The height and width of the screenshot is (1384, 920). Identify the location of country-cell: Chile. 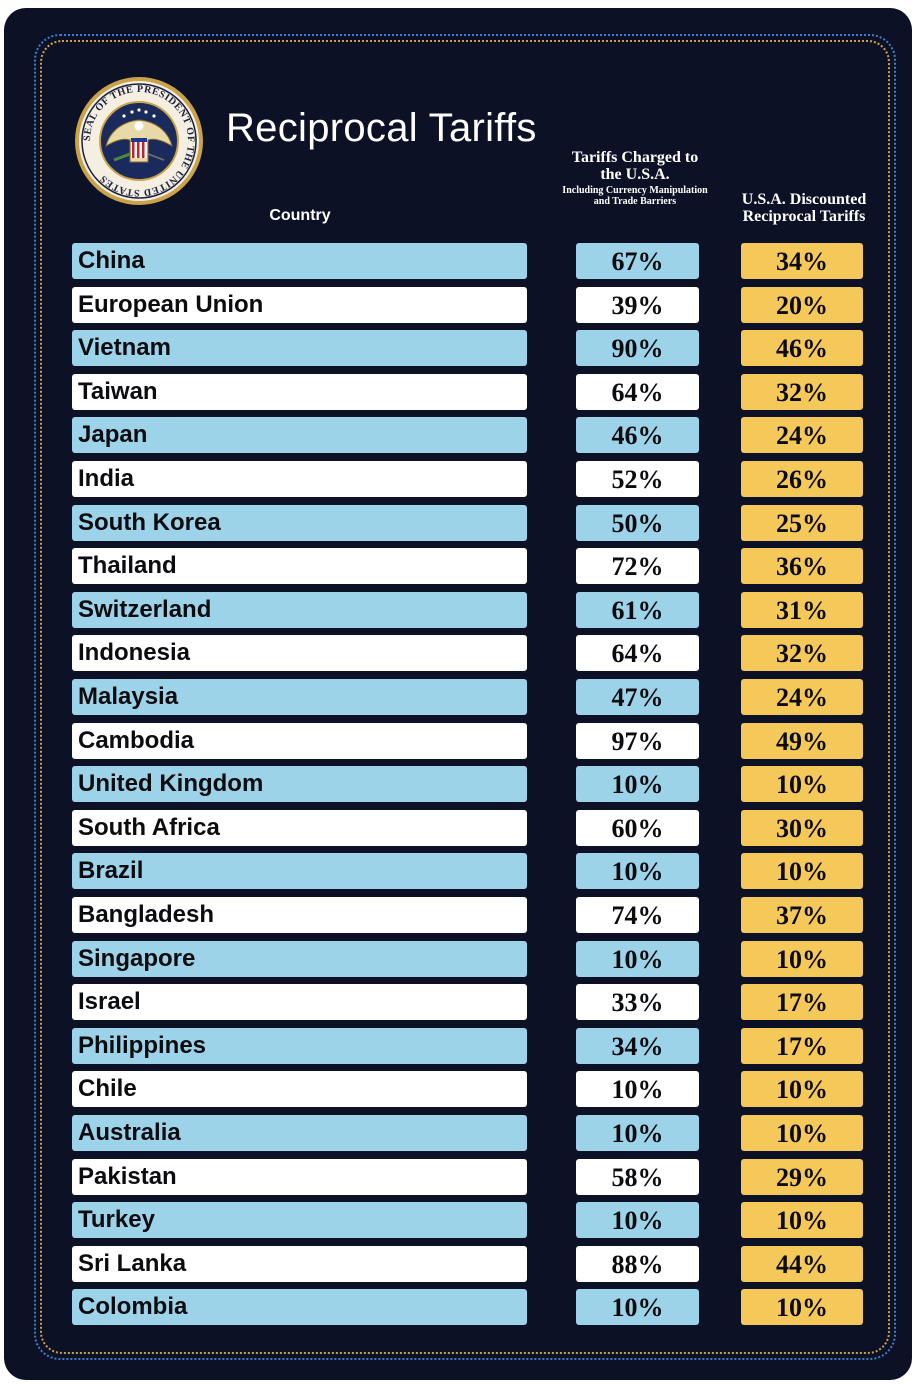
(299, 1089).